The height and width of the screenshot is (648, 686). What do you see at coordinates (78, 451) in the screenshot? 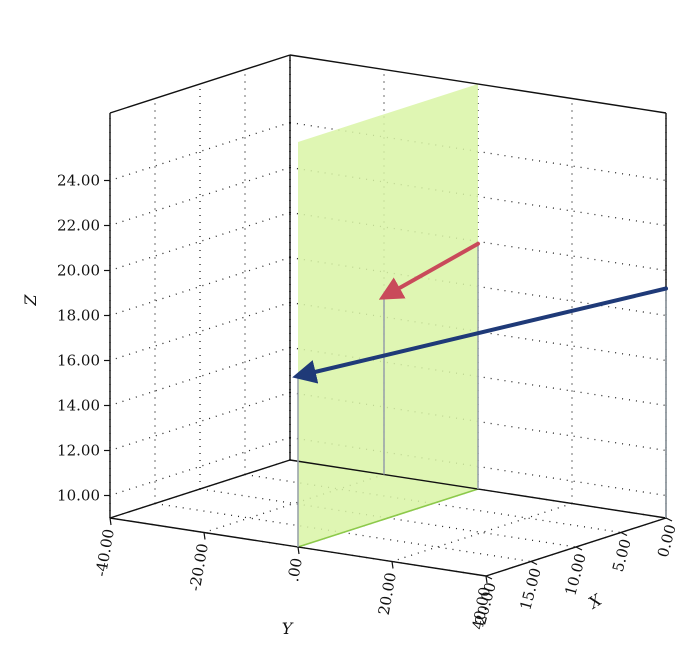
I see `z-tick-label: 12.00` at bounding box center [78, 451].